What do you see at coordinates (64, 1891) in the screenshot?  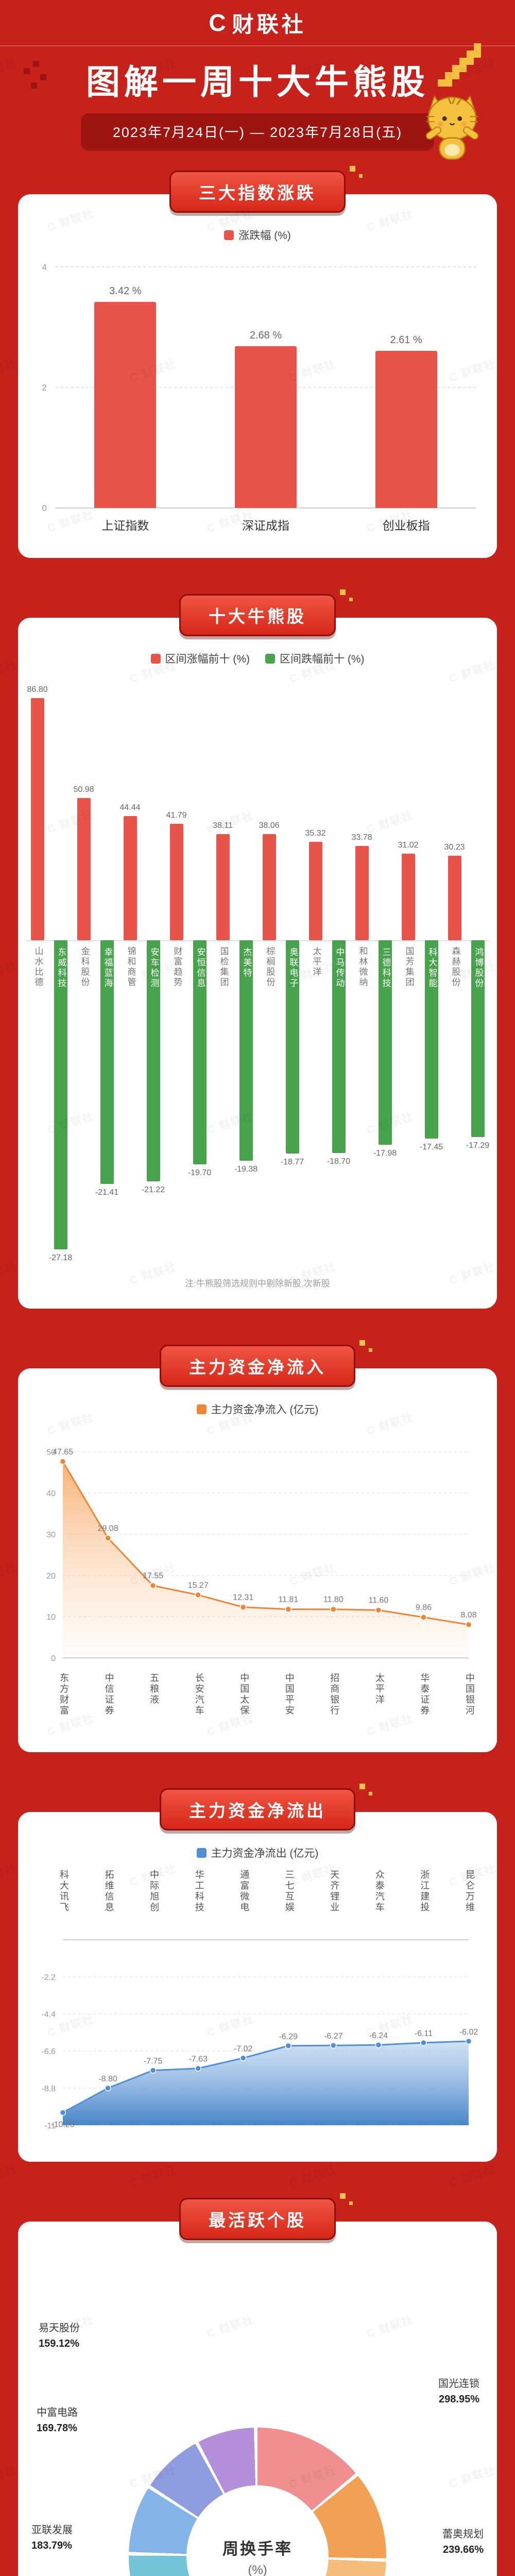 I see `x-axis-label: 科大讯飞` at bounding box center [64, 1891].